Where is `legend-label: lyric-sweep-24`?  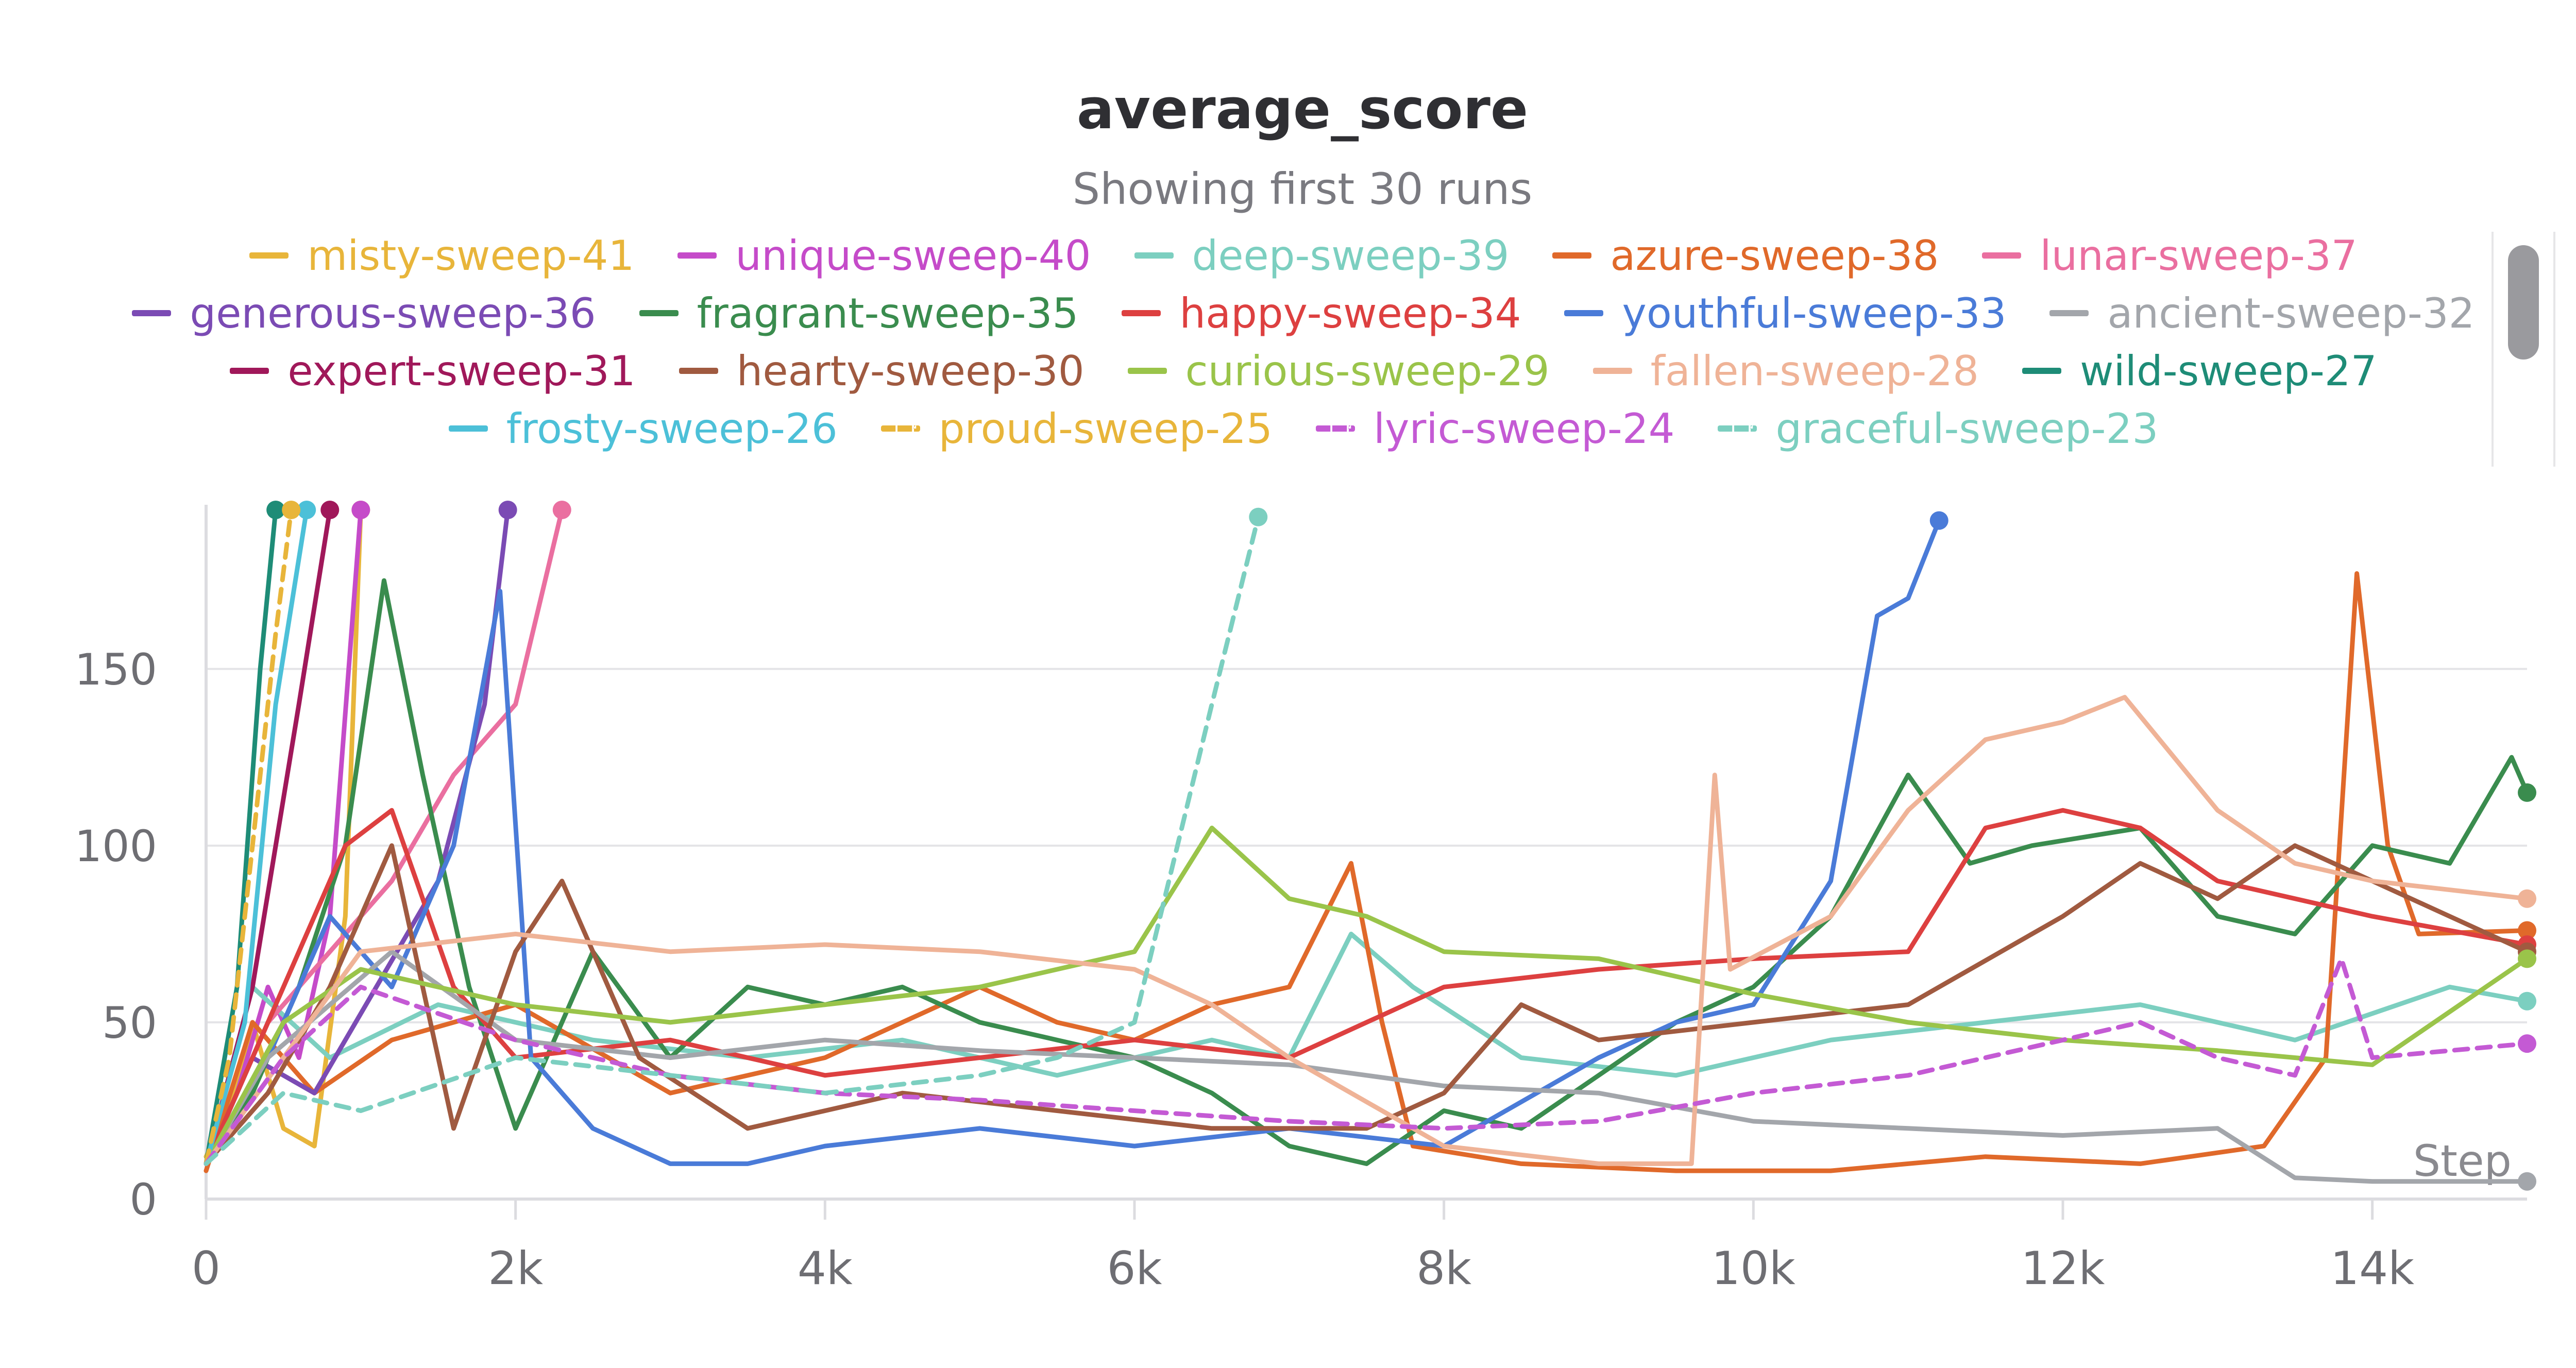
legend-label: lyric-sweep-24 is located at coordinates (1524, 428).